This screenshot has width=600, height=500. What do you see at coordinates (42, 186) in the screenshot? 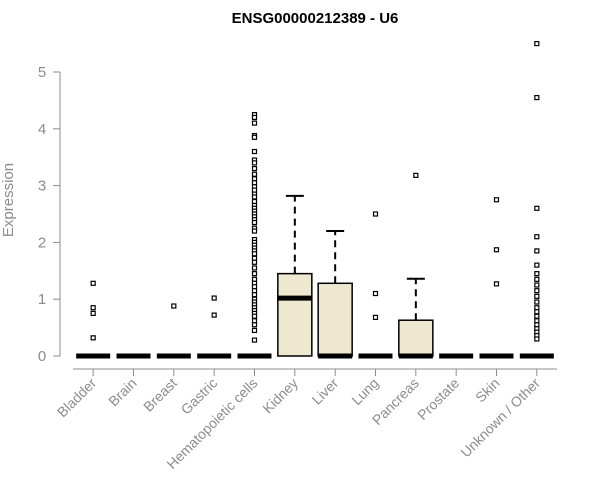
I see `y-tick-label: 3` at bounding box center [42, 186].